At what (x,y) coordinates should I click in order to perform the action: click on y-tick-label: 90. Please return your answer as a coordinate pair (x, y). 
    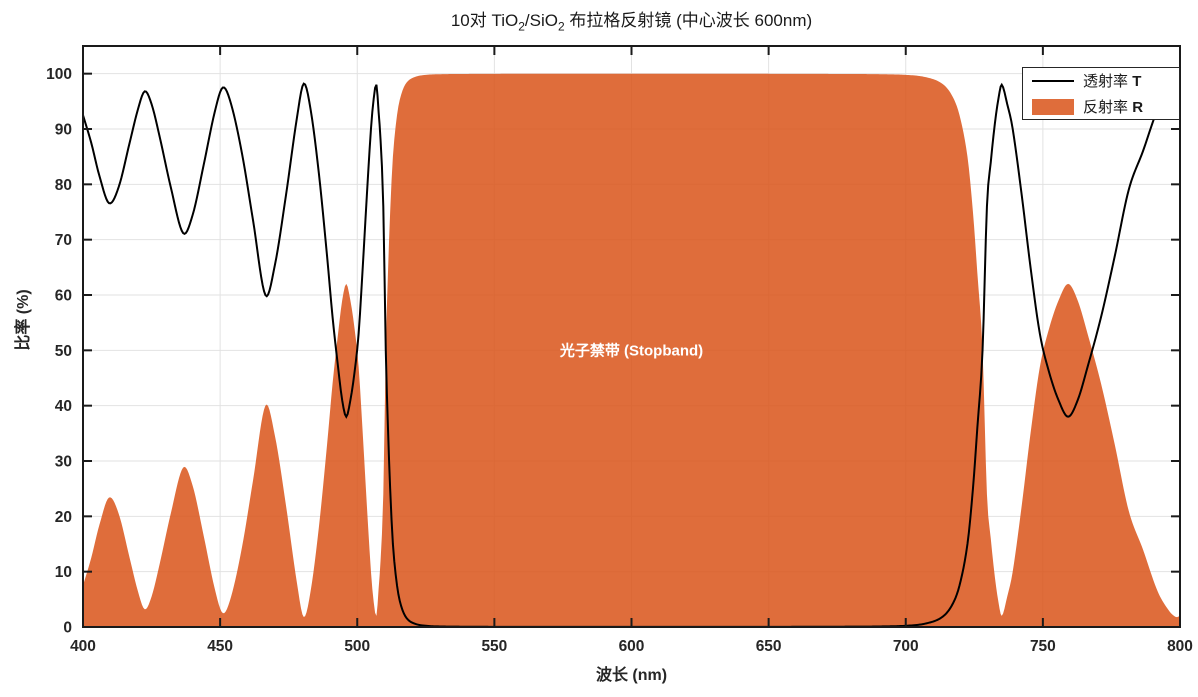
    Looking at the image, I should click on (63, 130).